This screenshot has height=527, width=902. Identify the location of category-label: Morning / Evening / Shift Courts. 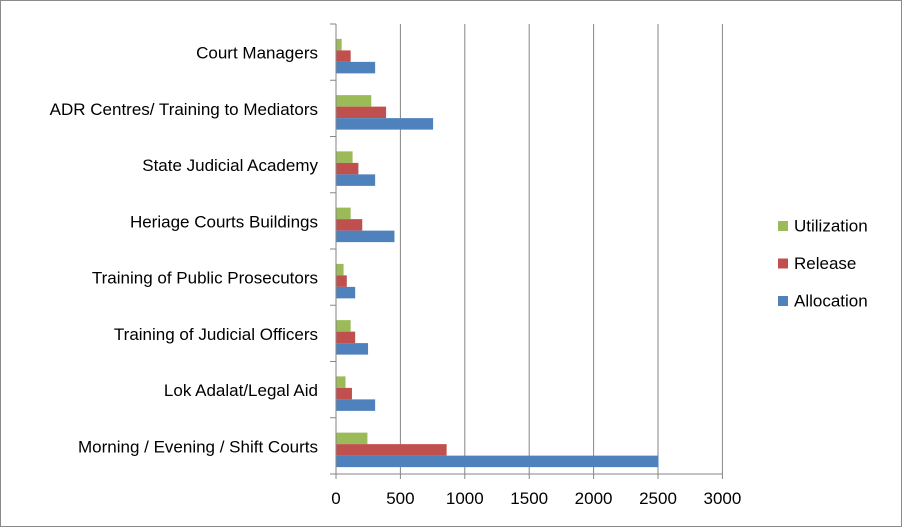
(198, 446).